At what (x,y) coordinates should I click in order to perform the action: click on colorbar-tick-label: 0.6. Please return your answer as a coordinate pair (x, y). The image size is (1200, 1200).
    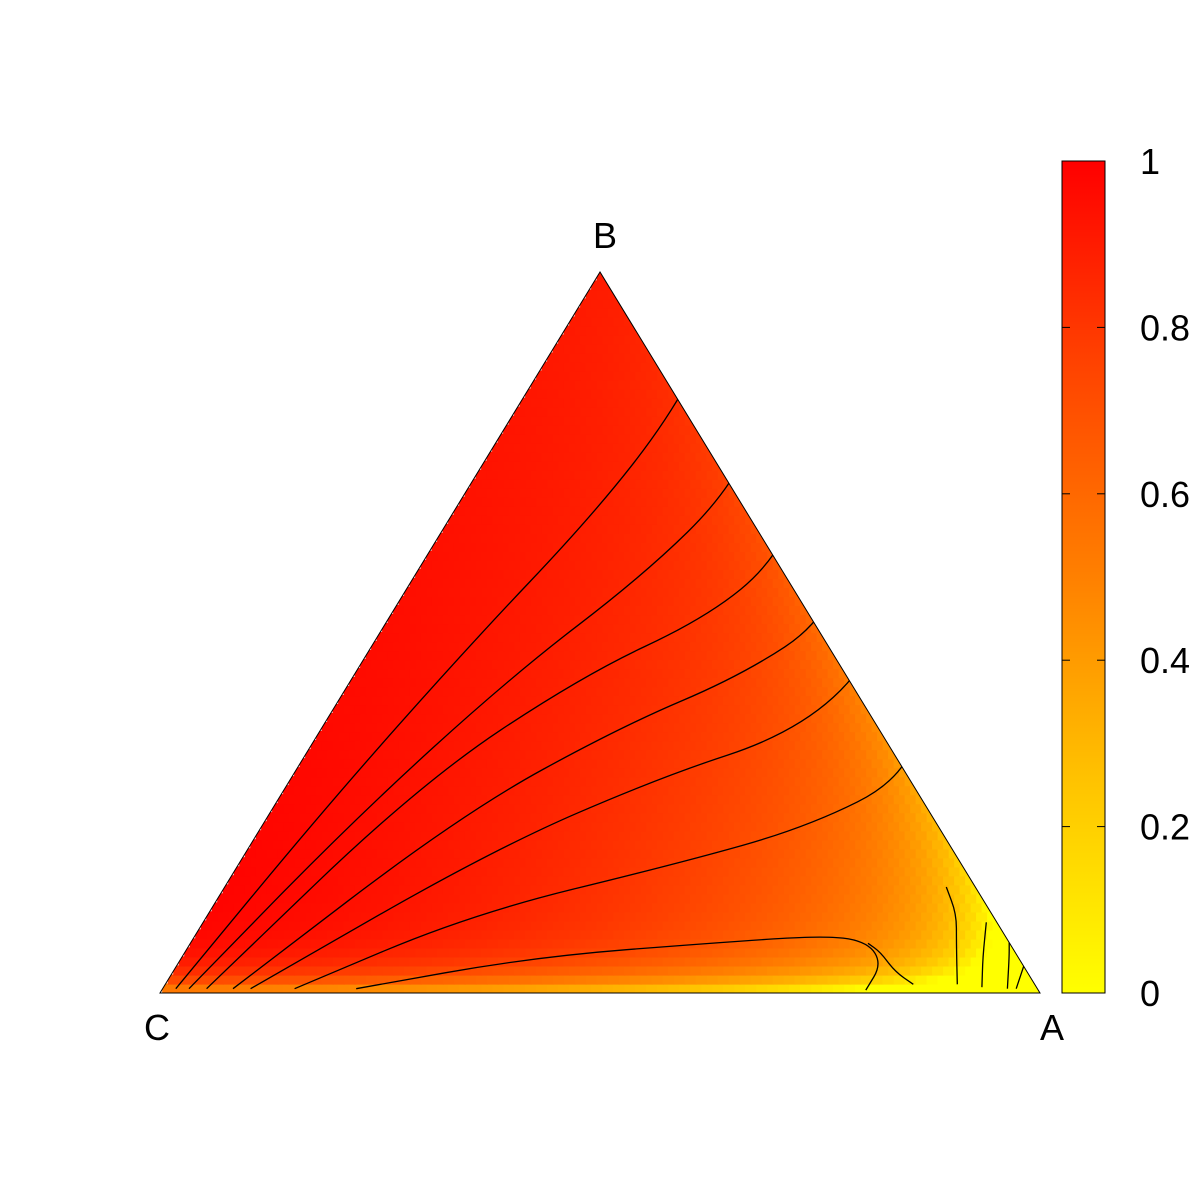
    Looking at the image, I should click on (1165, 494).